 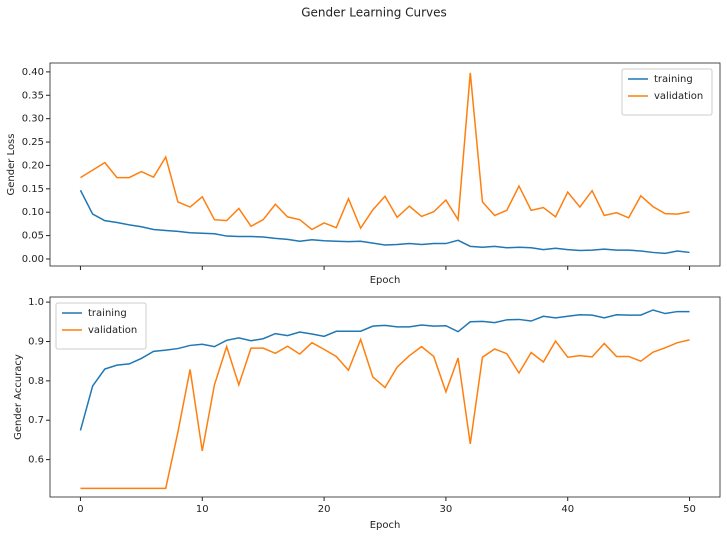 What do you see at coordinates (374, 13) in the screenshot?
I see `figure-title: Gender Learning Curves` at bounding box center [374, 13].